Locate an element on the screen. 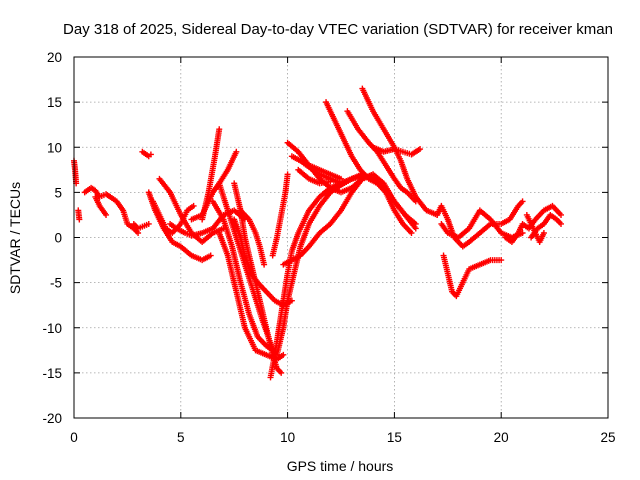 Image resolution: width=640 pixels, height=480 pixels. y-tick-label: 0 is located at coordinates (58, 238).